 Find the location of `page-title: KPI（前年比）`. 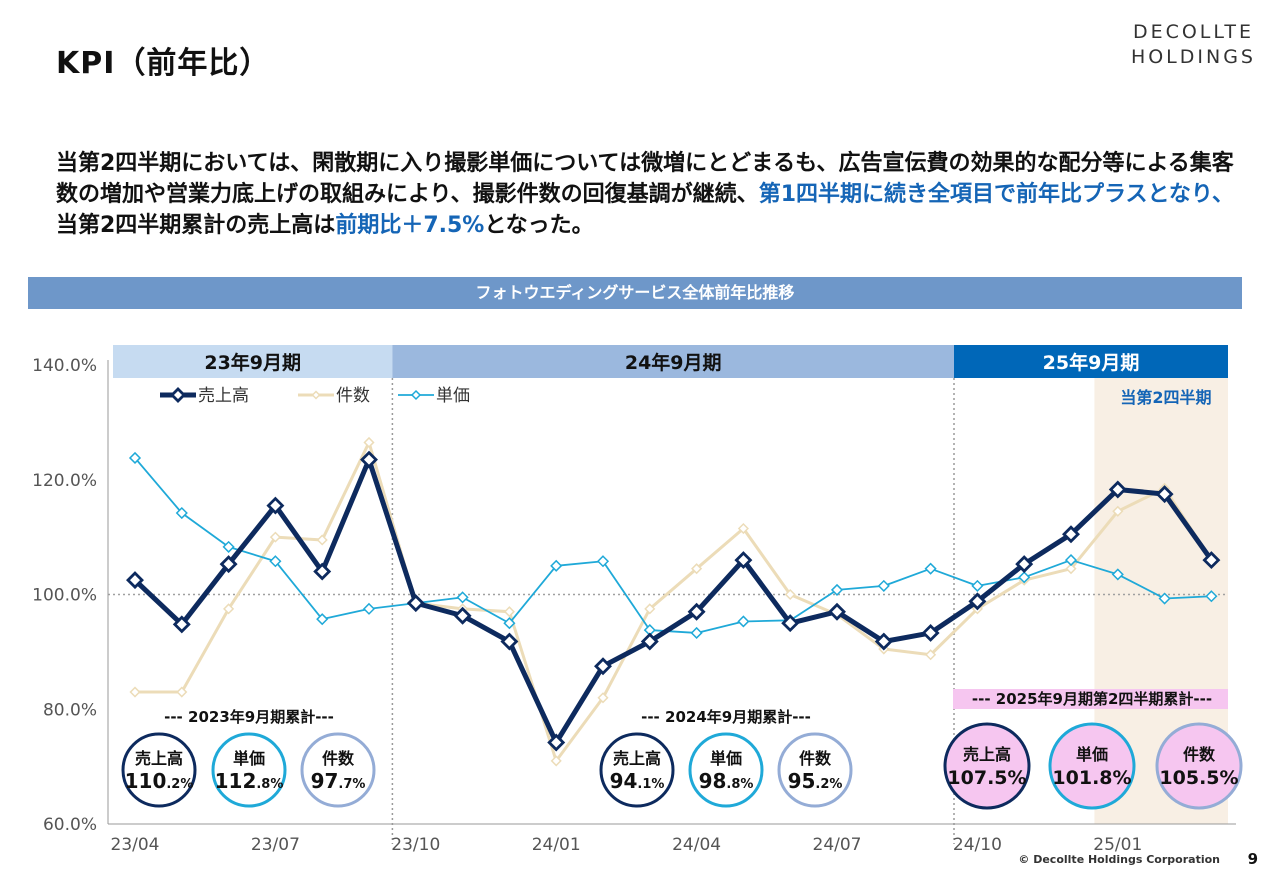

page-title: KPI（前年比） is located at coordinates (163, 63).